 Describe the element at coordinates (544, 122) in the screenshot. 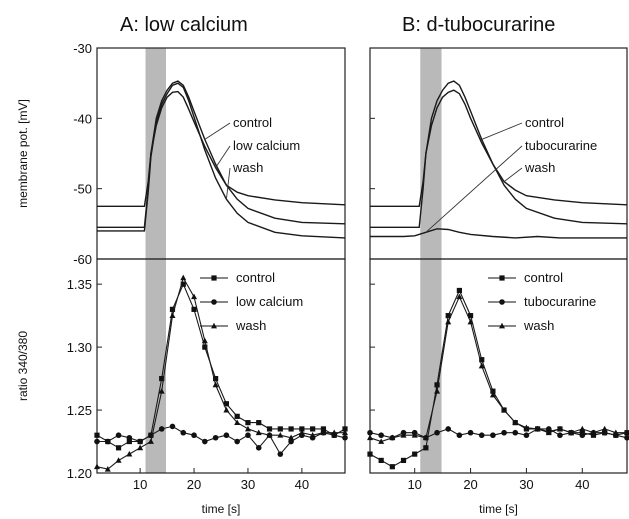

I see `panel-b-annotation-control: control` at that location.